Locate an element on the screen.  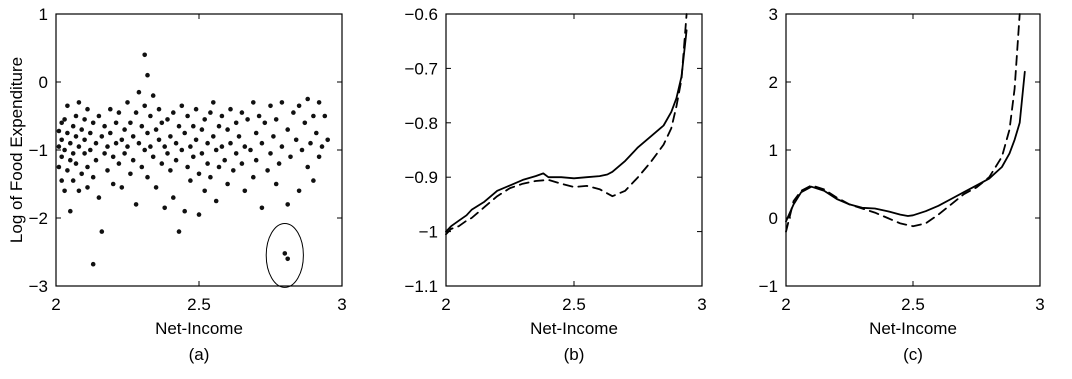
panel-b-curves is located at coordinates (566, 124).